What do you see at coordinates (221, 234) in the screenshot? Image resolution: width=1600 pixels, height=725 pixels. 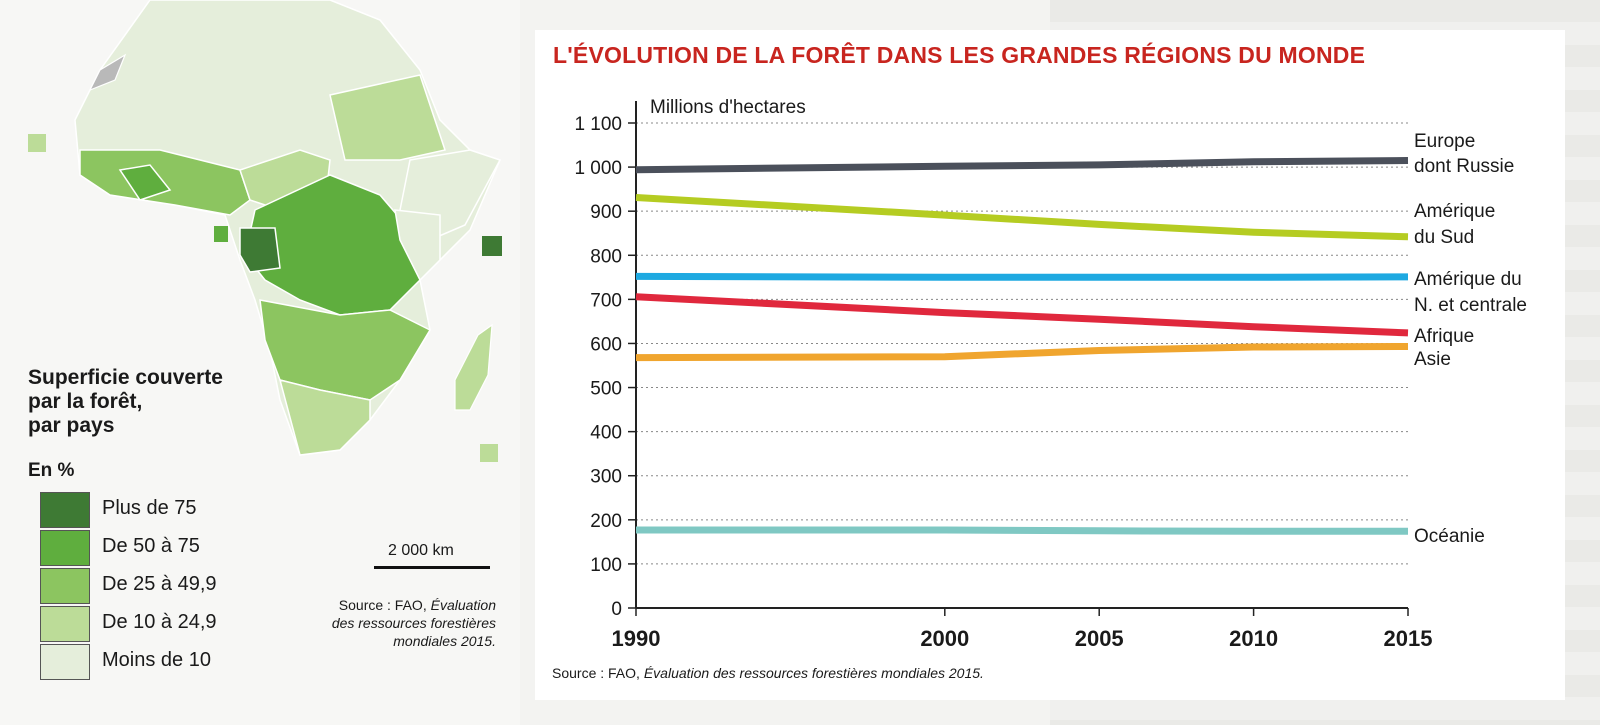 I see `island-sao-tome` at bounding box center [221, 234].